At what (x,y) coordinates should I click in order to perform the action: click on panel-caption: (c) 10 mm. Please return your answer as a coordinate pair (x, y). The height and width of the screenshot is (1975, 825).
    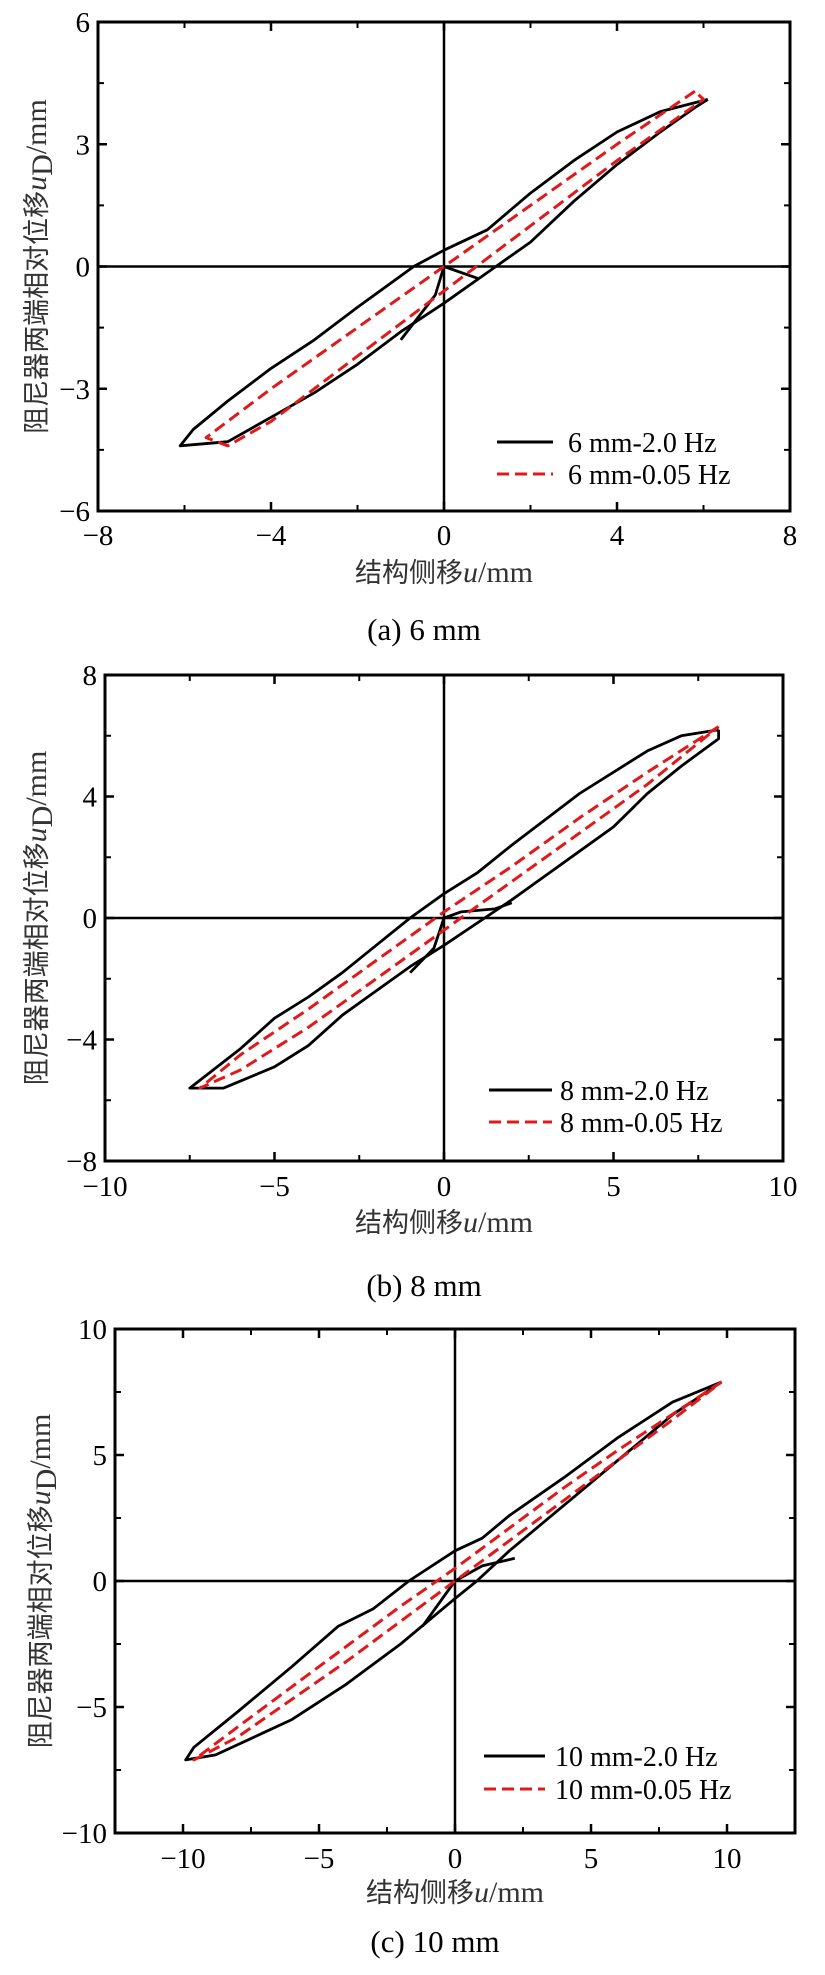
    Looking at the image, I should click on (434, 1941).